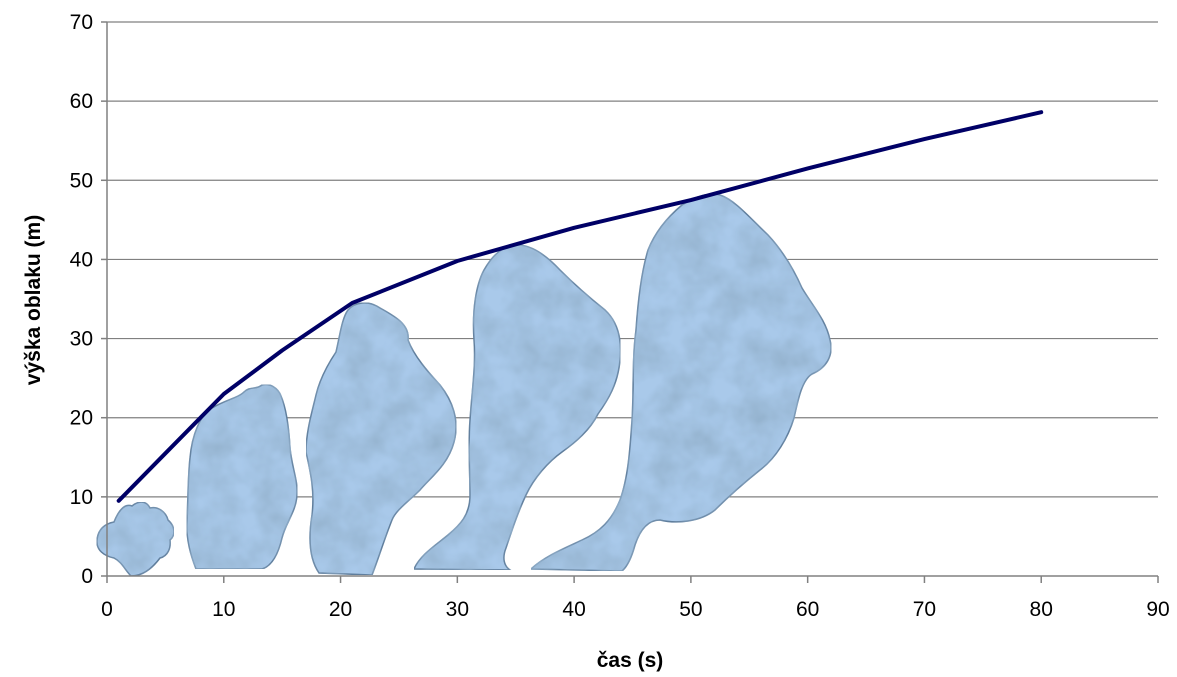 The image size is (1177, 677). I want to click on x-tick-label-20: 20, so click(340, 609).